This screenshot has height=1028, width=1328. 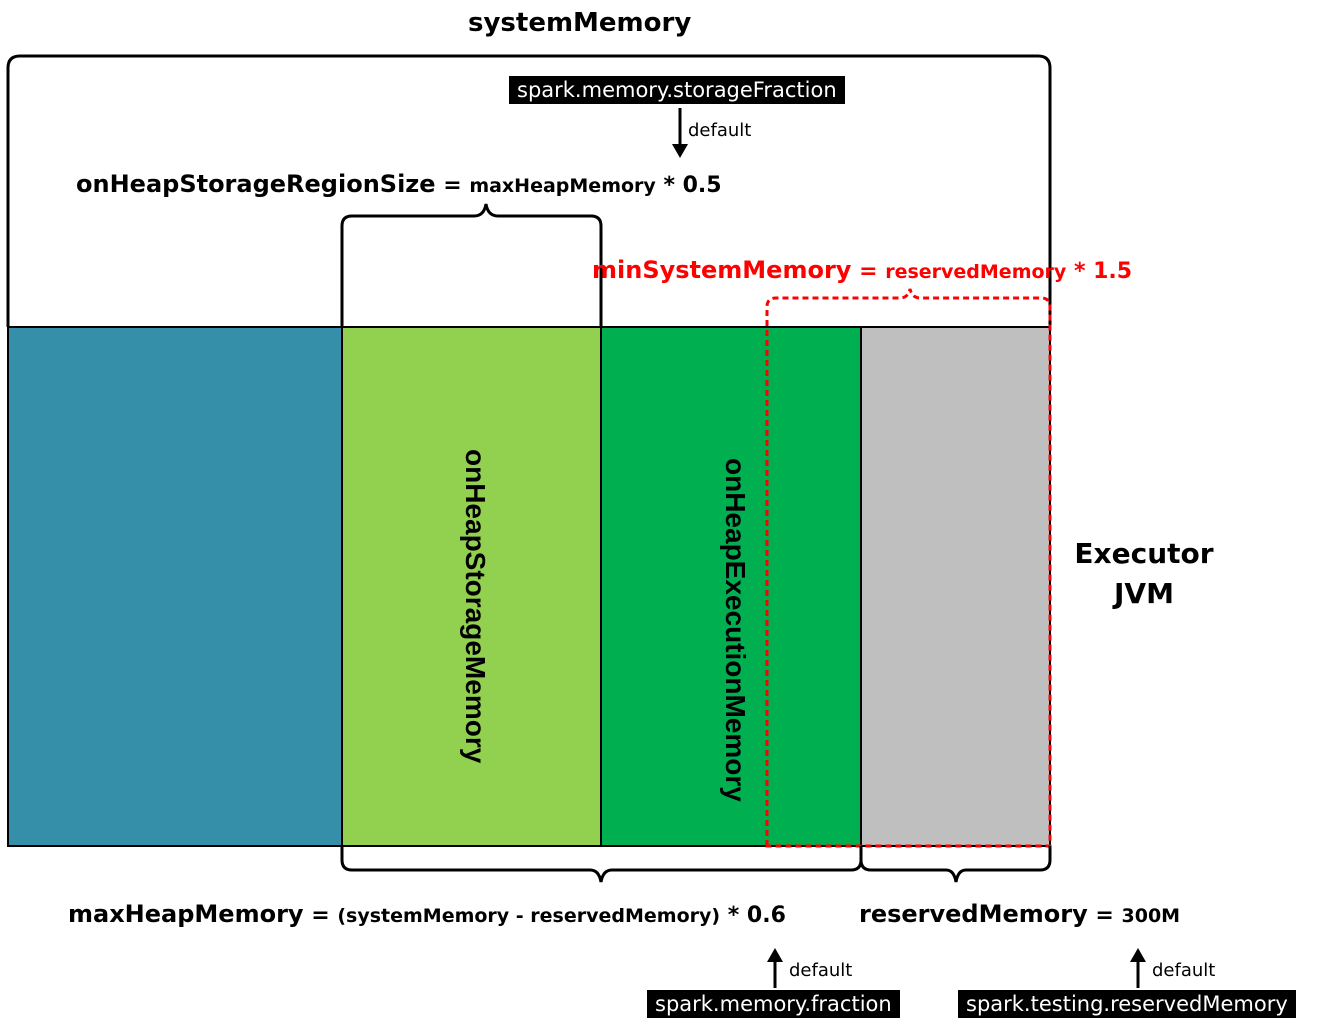 I want to click on storage-region-brace, so click(x=471, y=265).